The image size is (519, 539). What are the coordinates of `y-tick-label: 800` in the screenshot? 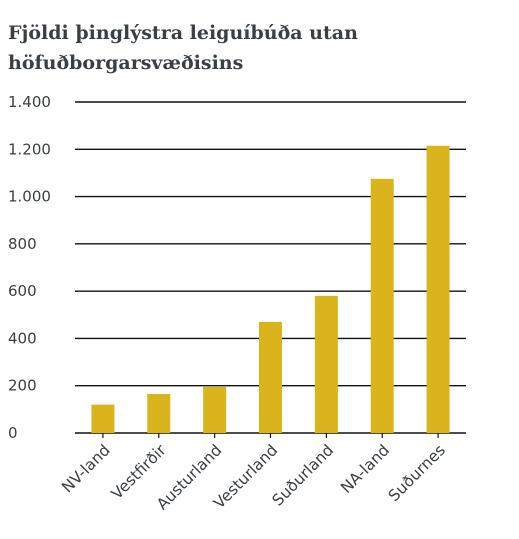 It's located at (22, 244).